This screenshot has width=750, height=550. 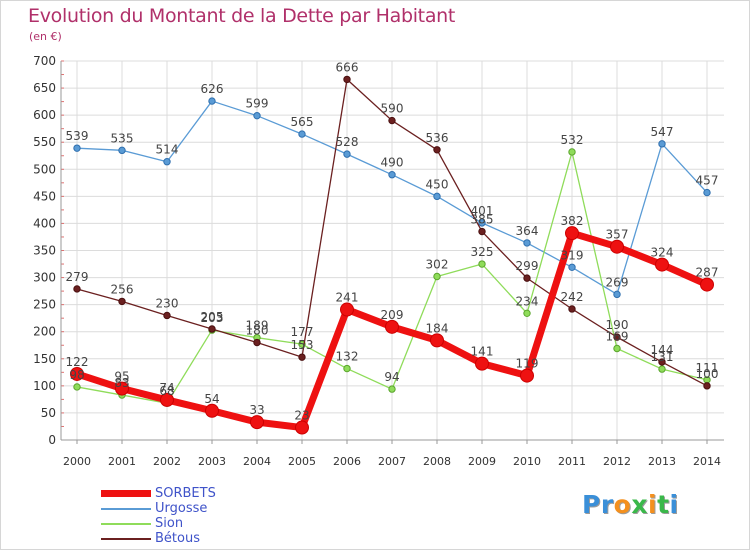 What do you see at coordinates (126, 493) in the screenshot?
I see `legend-swatch-sorbets` at bounding box center [126, 493].